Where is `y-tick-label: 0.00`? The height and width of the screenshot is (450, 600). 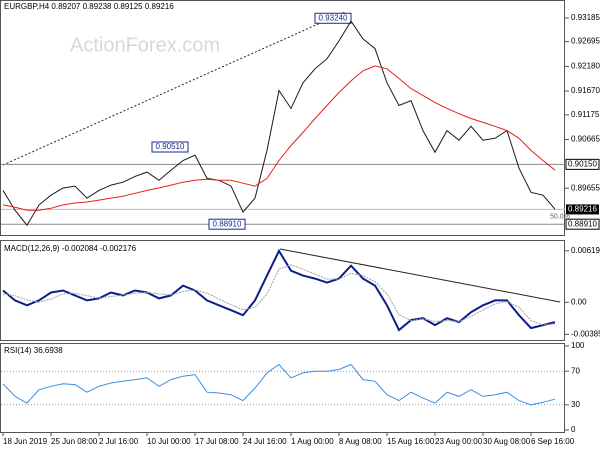 y-tick-label: 0.00 is located at coordinates (579, 301).